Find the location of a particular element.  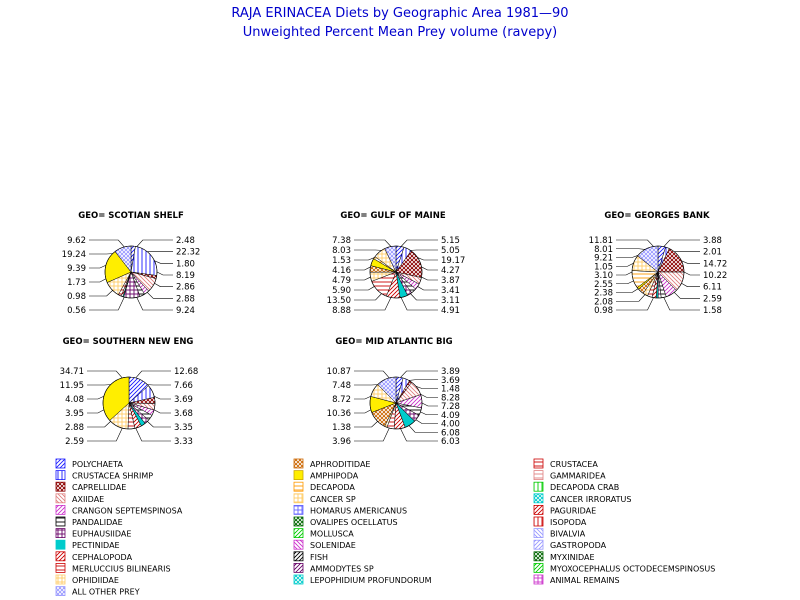

legend-item-ovalipes-ocellatus: OVALIPES OCELLATUS is located at coordinates (345, 521).